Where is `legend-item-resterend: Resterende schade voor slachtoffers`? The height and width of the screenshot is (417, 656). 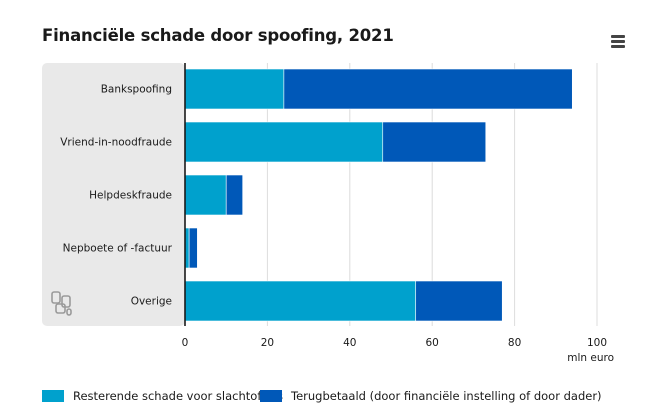 legend-item-resterend: Resterende schade voor slachtoffers is located at coordinates (162, 396).